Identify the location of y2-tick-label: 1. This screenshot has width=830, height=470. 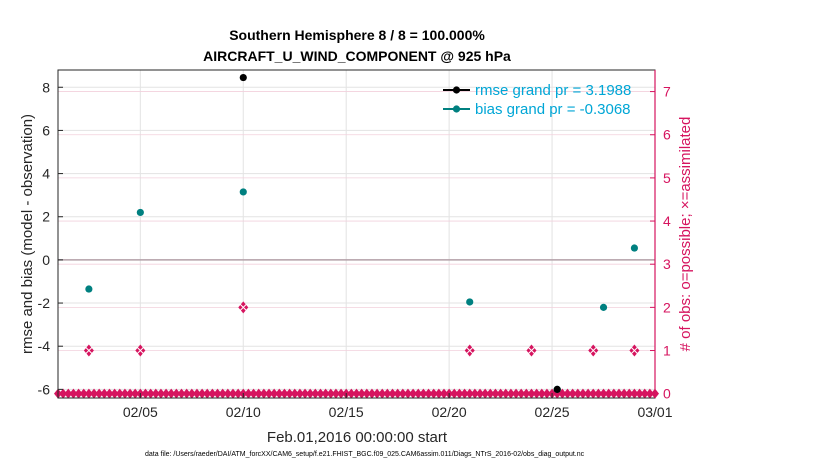
(667, 351).